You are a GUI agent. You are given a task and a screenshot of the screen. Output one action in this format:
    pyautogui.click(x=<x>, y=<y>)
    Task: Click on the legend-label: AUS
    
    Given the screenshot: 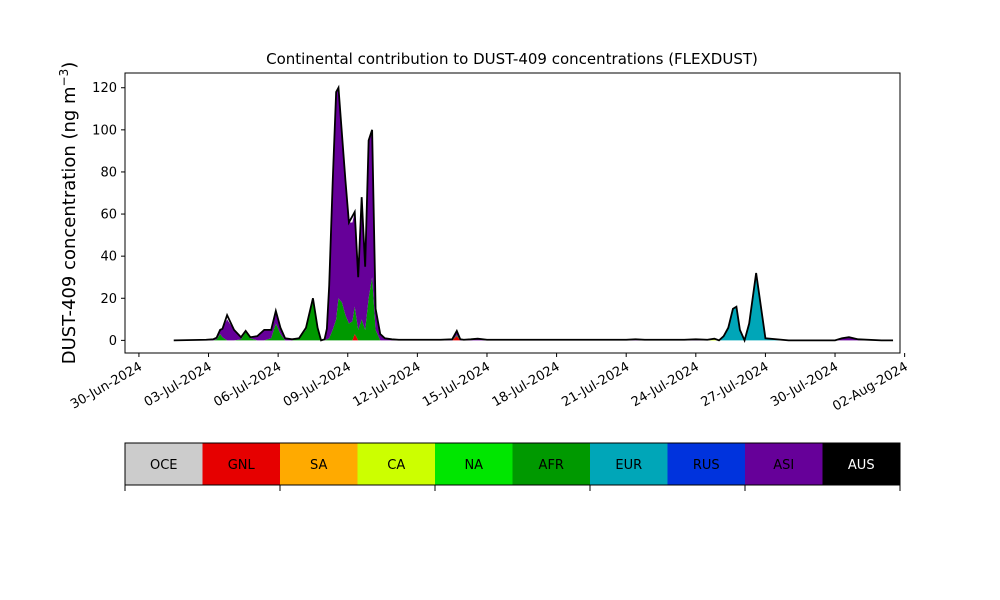 What is the action you would take?
    pyautogui.click(x=861, y=465)
    